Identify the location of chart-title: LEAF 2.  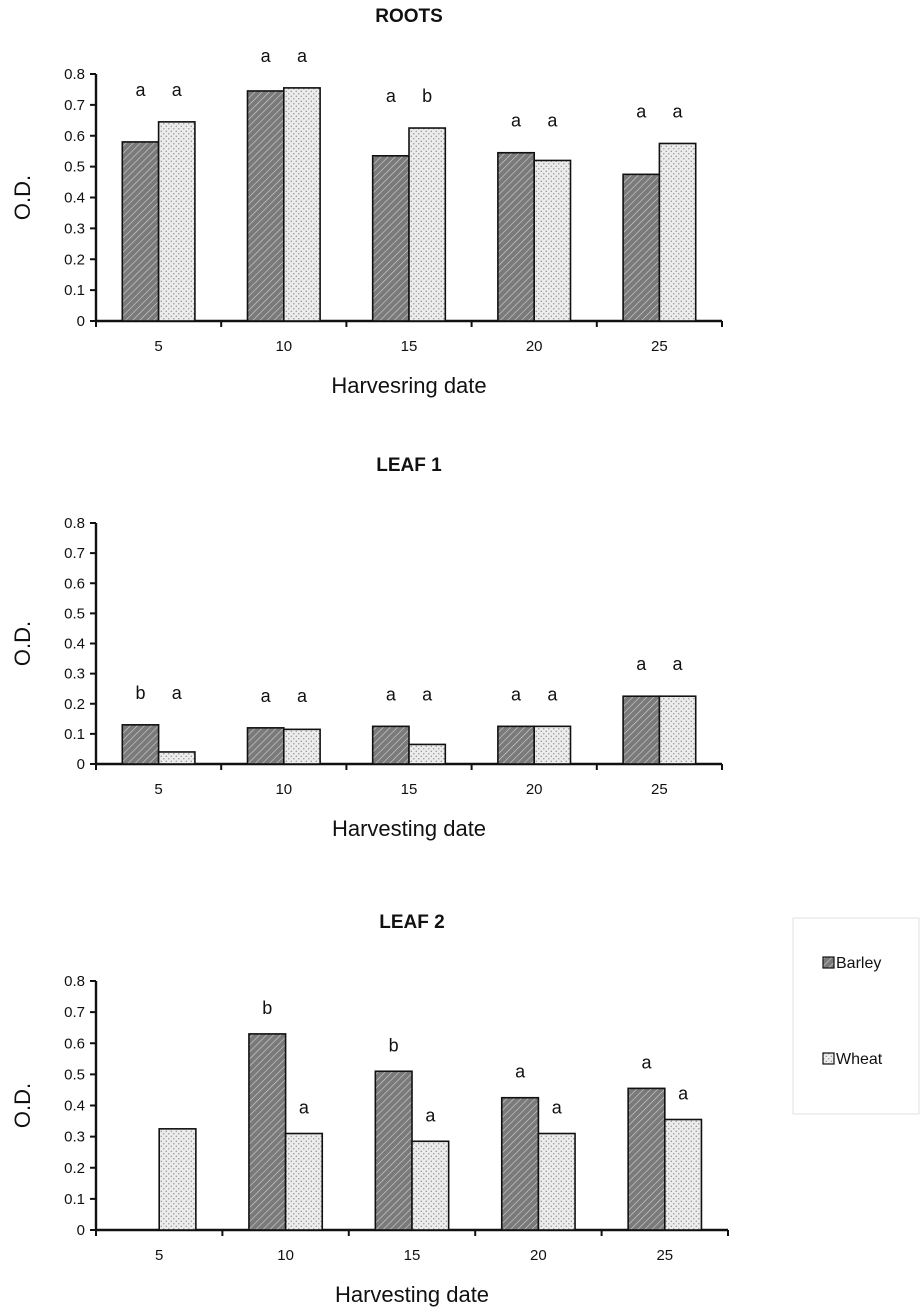
(411, 922).